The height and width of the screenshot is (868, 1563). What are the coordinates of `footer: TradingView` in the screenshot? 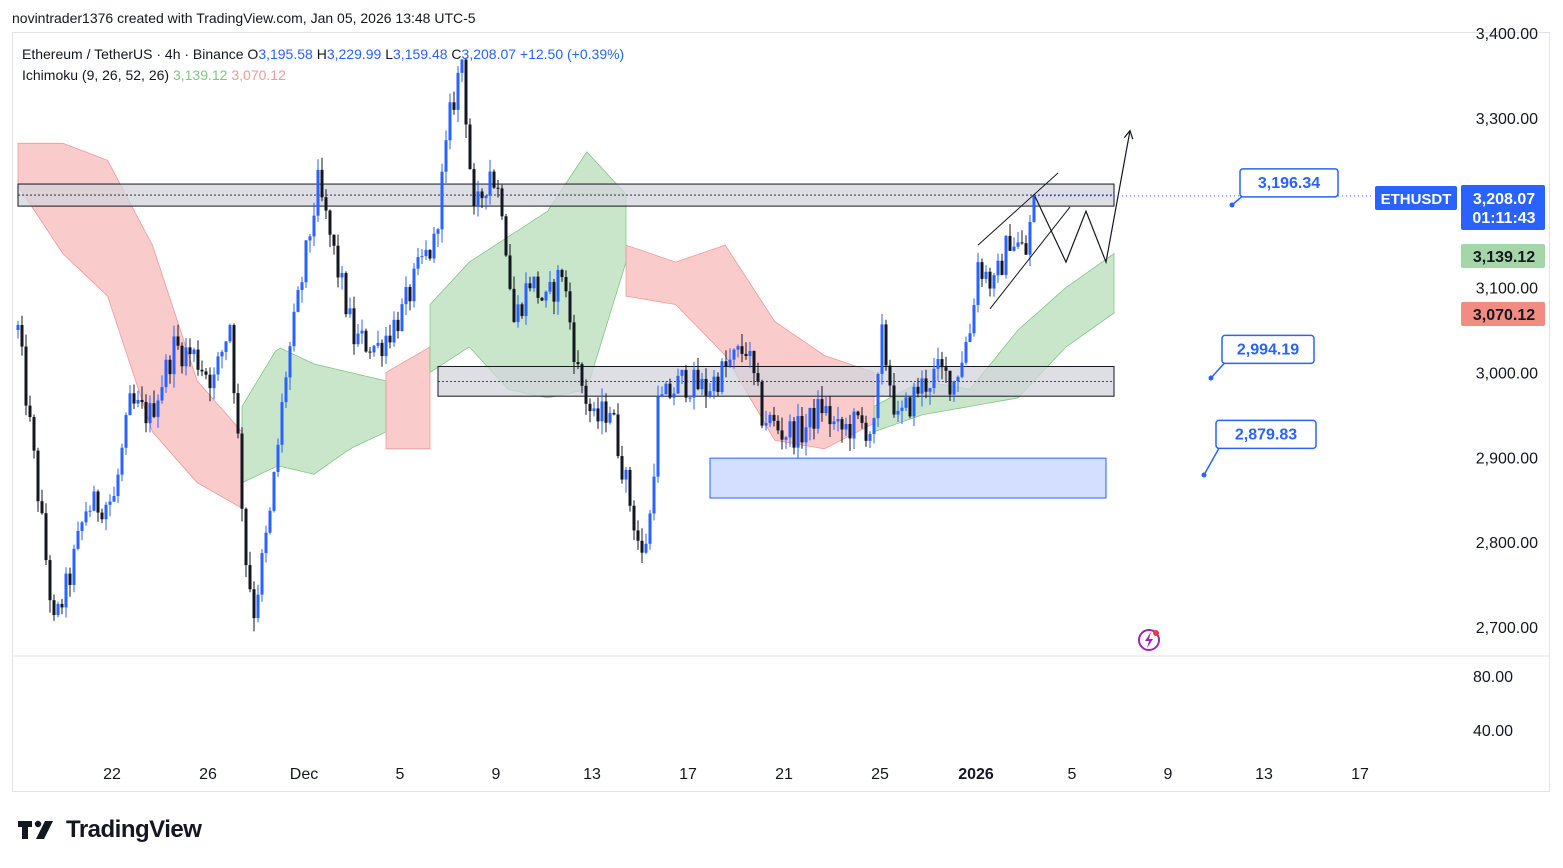 It's located at (109, 830).